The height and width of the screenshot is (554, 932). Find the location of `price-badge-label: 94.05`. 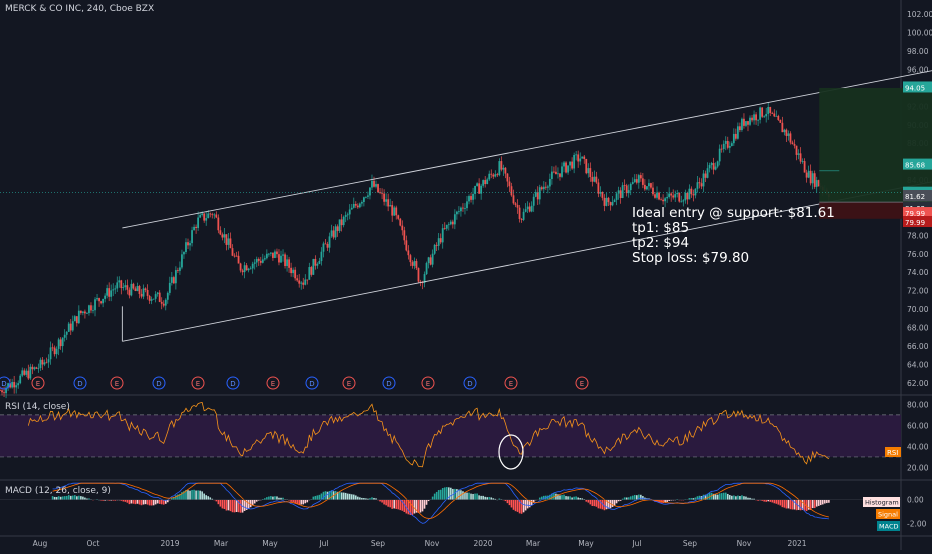

price-badge-label: 94.05 is located at coordinates (915, 88).